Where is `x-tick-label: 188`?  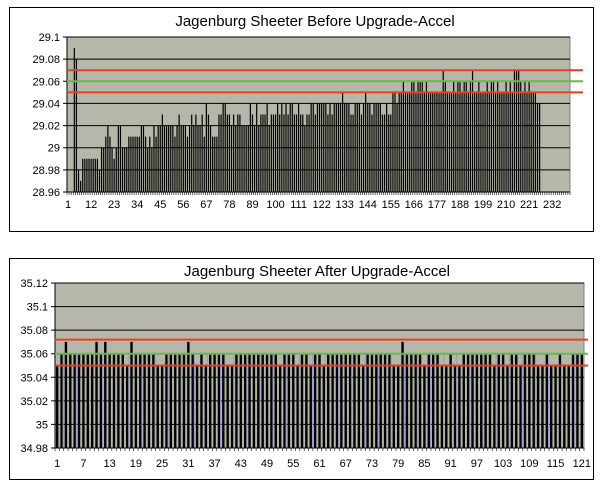
x-tick-label: 188 is located at coordinates (460, 205).